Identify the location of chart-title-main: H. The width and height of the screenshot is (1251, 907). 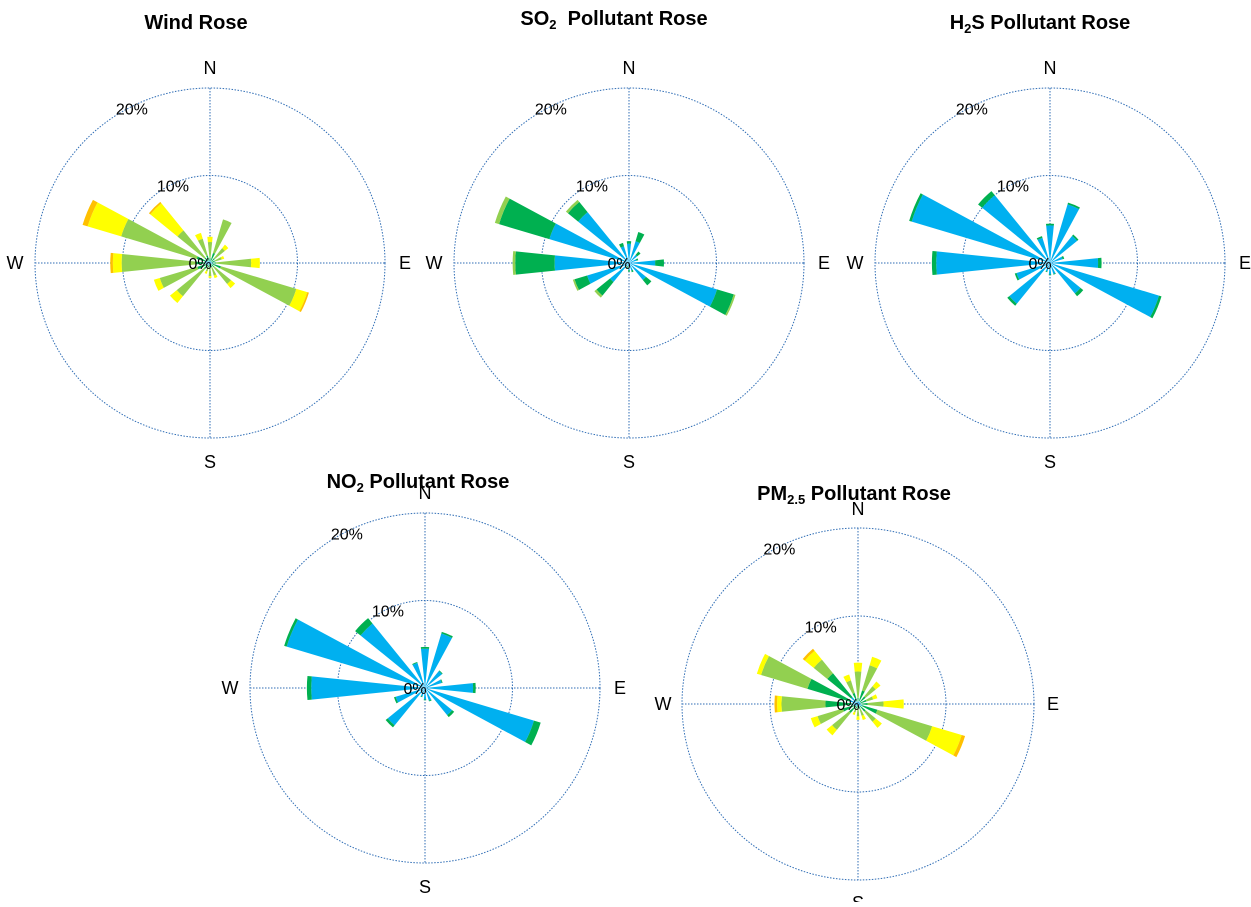
(957, 23).